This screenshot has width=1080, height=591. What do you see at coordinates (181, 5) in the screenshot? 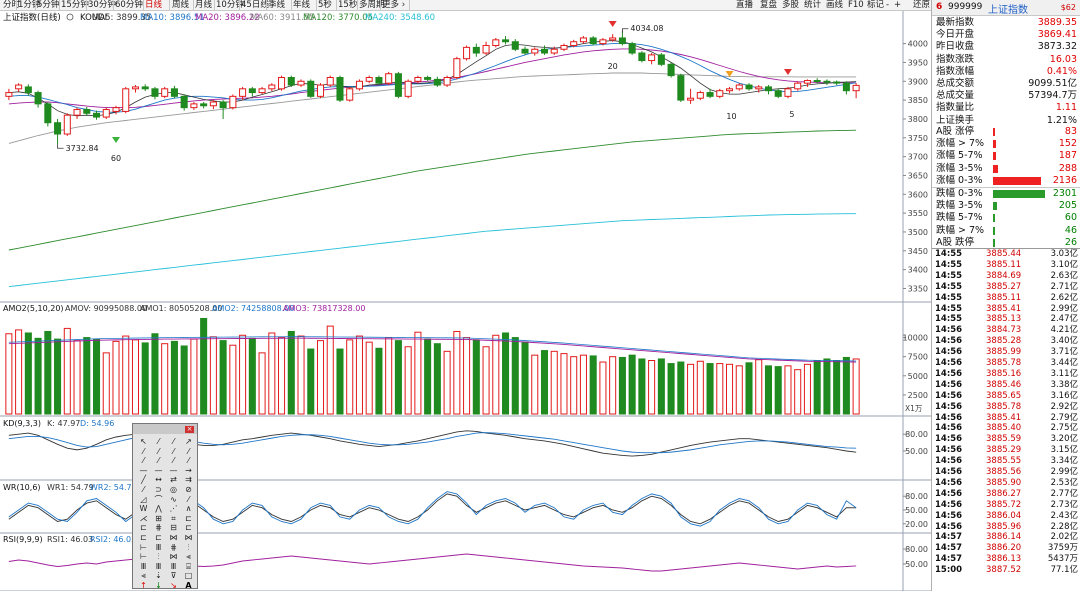
I see `tab-7: 周线` at bounding box center [181, 5].